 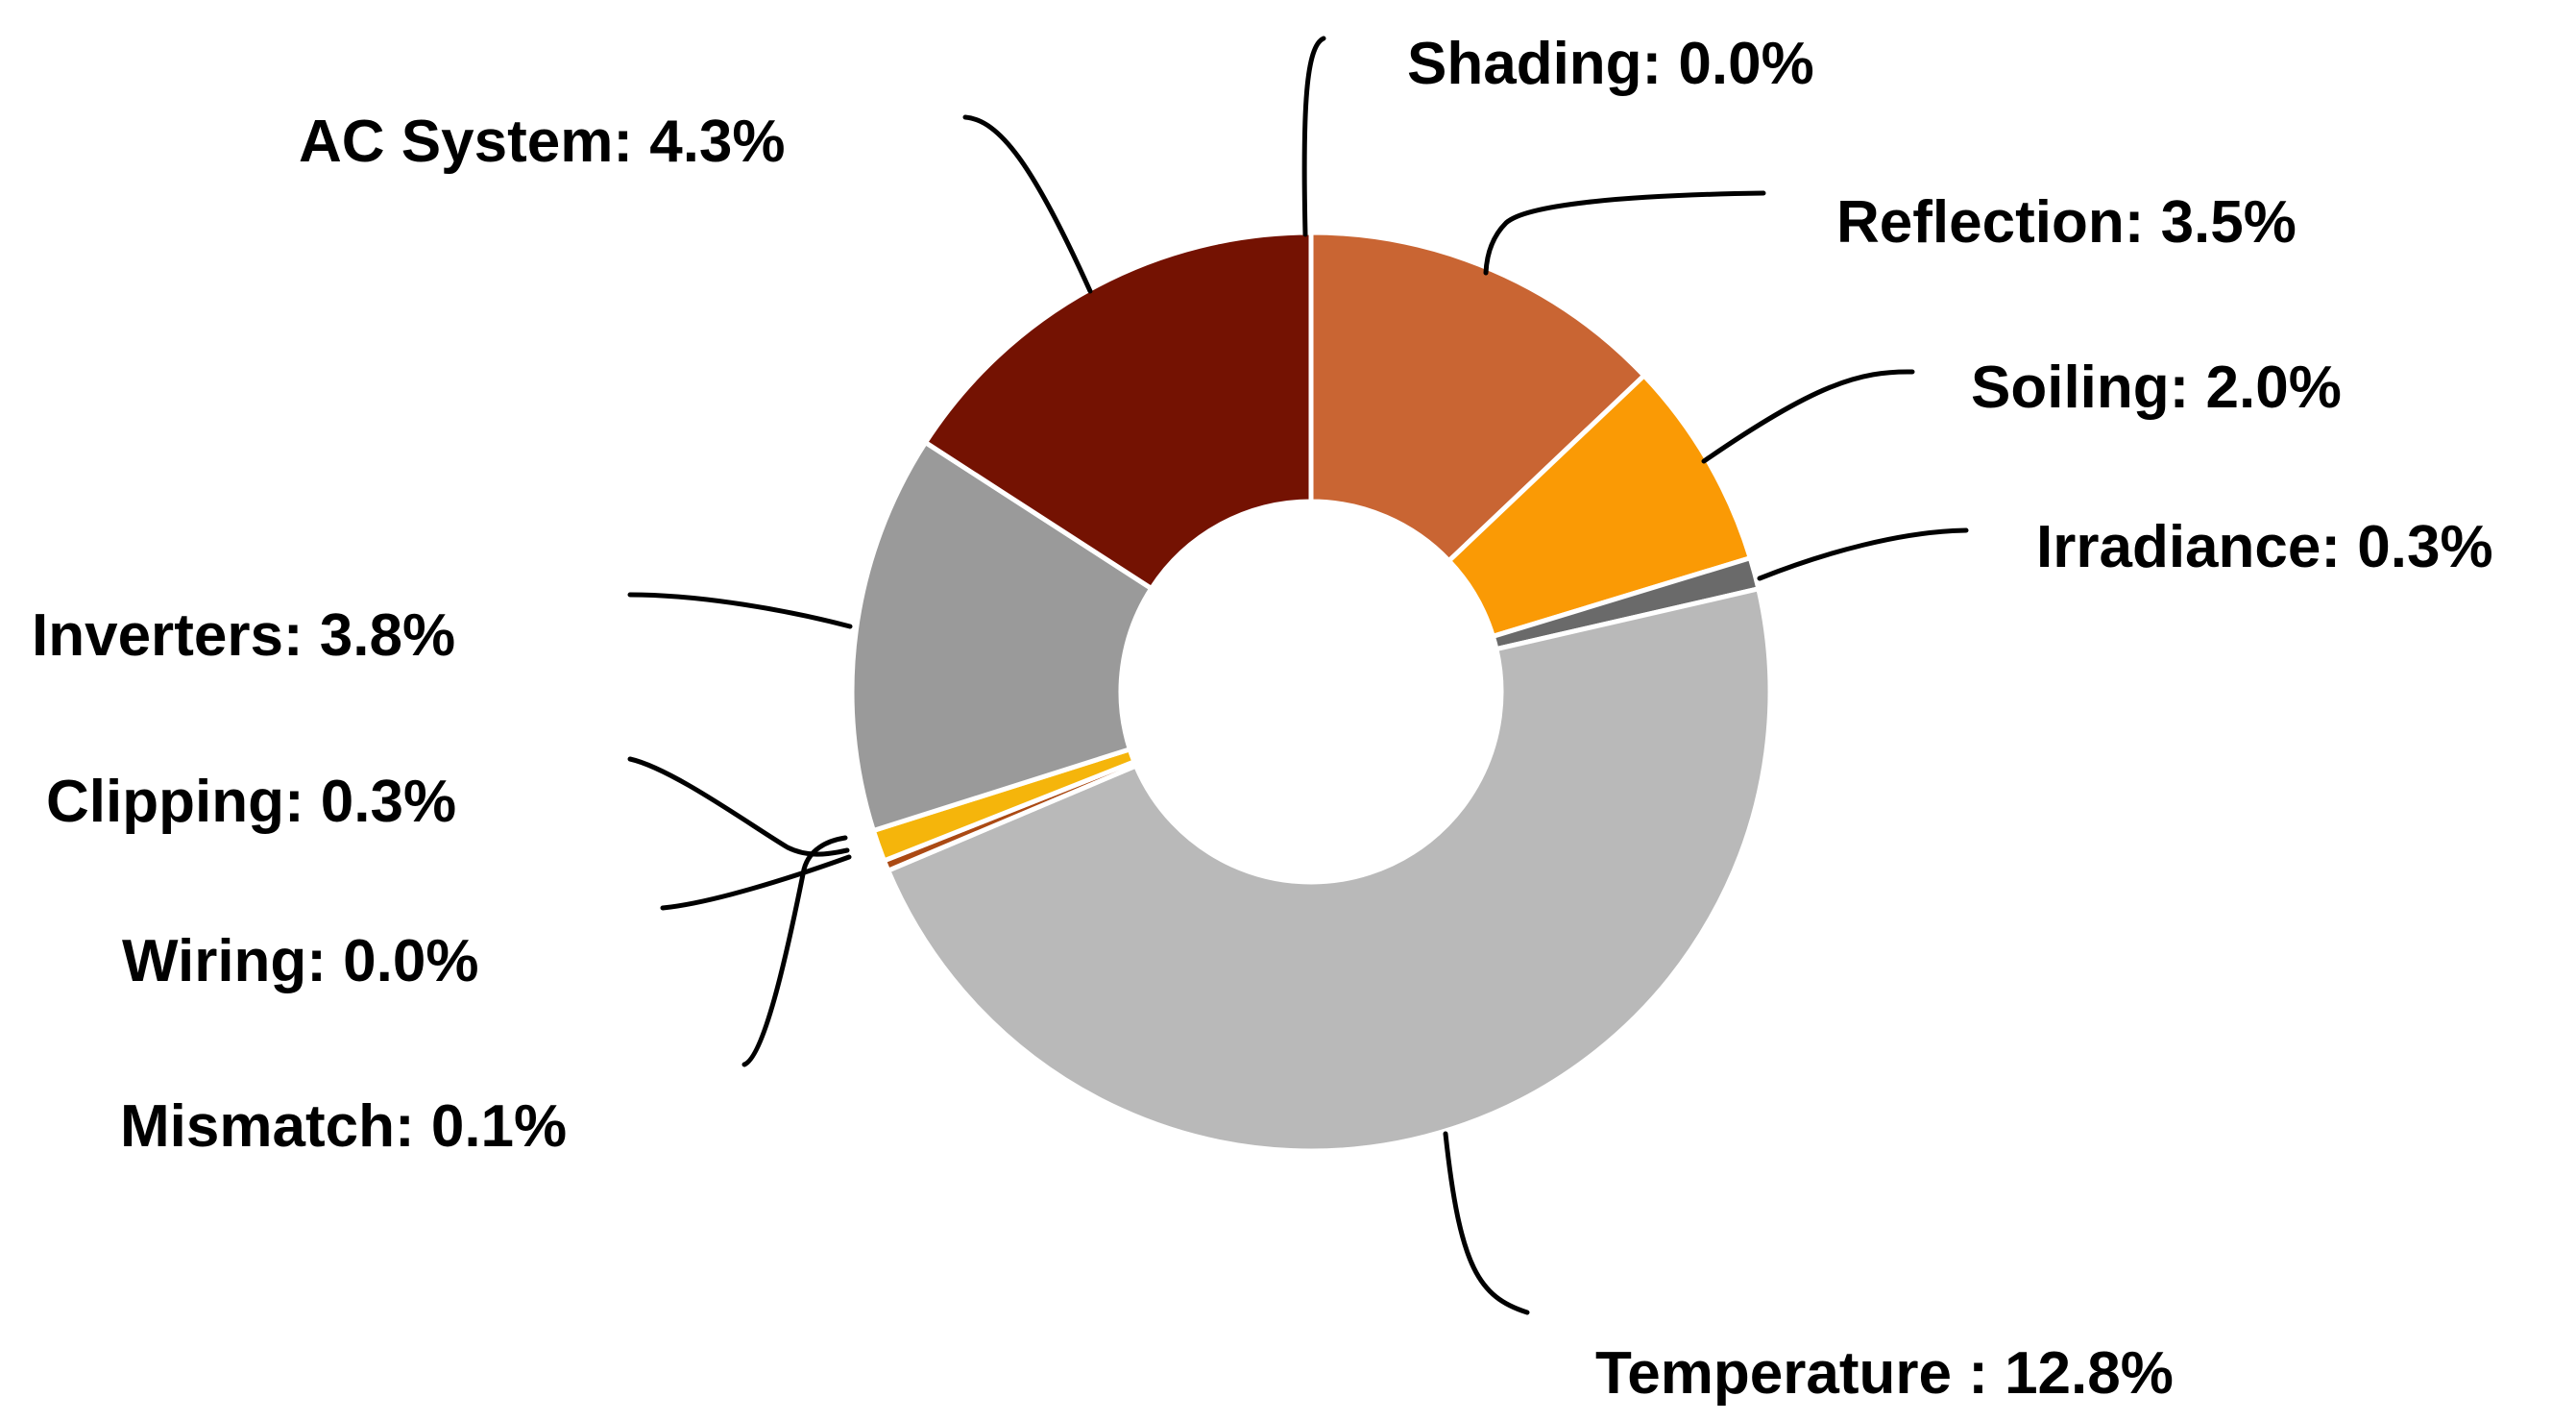 I want to click on leader-line-wiring, so click(x=756, y=882).